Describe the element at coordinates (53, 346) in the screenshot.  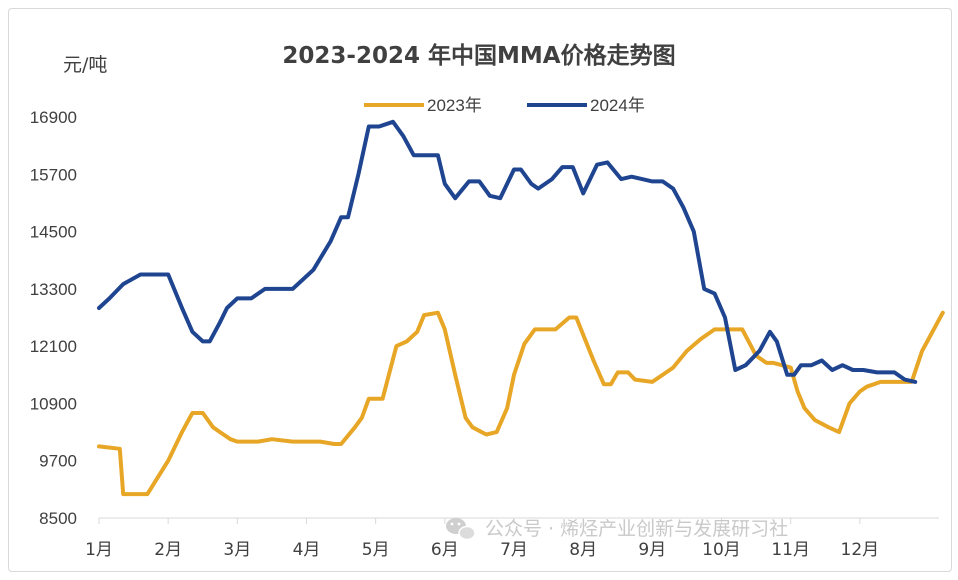
I see `y-tick-label: 12100` at that location.